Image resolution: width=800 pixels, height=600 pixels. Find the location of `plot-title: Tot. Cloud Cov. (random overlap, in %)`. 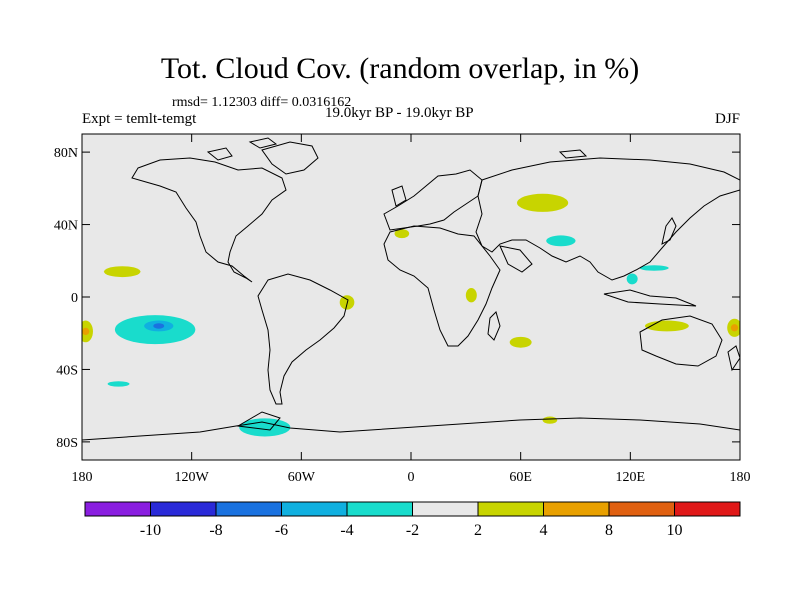

plot-title: Tot. Cloud Cov. (random overlap, in %) is located at coordinates (400, 68).